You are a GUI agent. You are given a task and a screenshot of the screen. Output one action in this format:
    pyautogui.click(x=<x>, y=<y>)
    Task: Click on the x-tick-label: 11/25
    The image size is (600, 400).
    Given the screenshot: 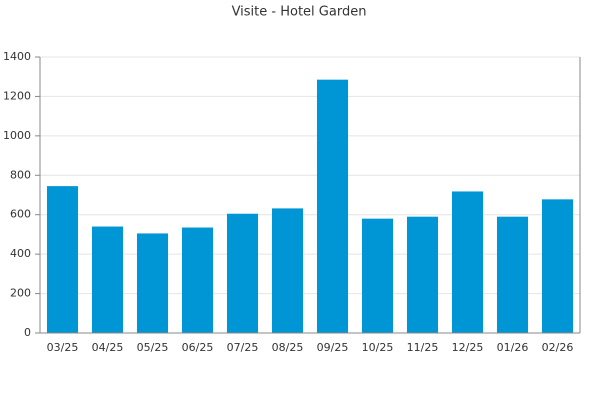 What is the action you would take?
    pyautogui.click(x=423, y=347)
    